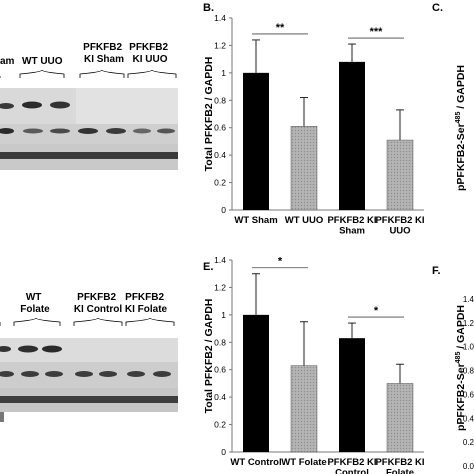 The height and width of the screenshot is (474, 474). Describe the element at coordinates (461, 128) in the screenshot. I see `panel-c-ylabel: pPFKFB2-Ser485 / GAPDH` at that location.